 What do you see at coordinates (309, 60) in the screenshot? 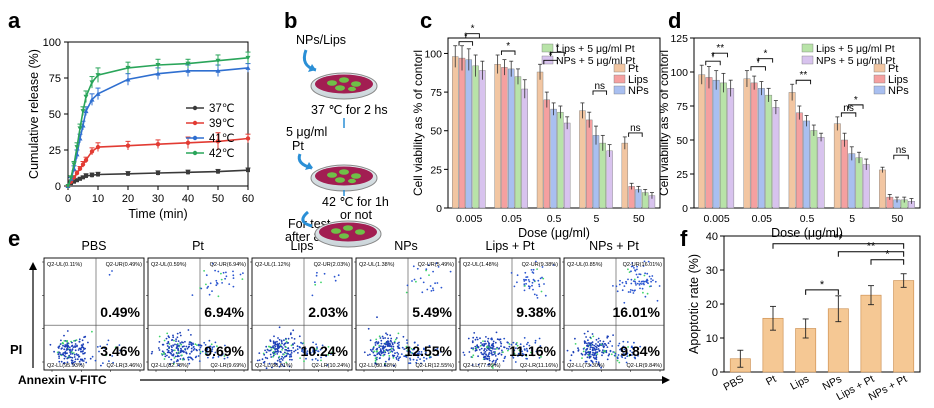
I see `arrow-add-icon` at bounding box center [309, 60].